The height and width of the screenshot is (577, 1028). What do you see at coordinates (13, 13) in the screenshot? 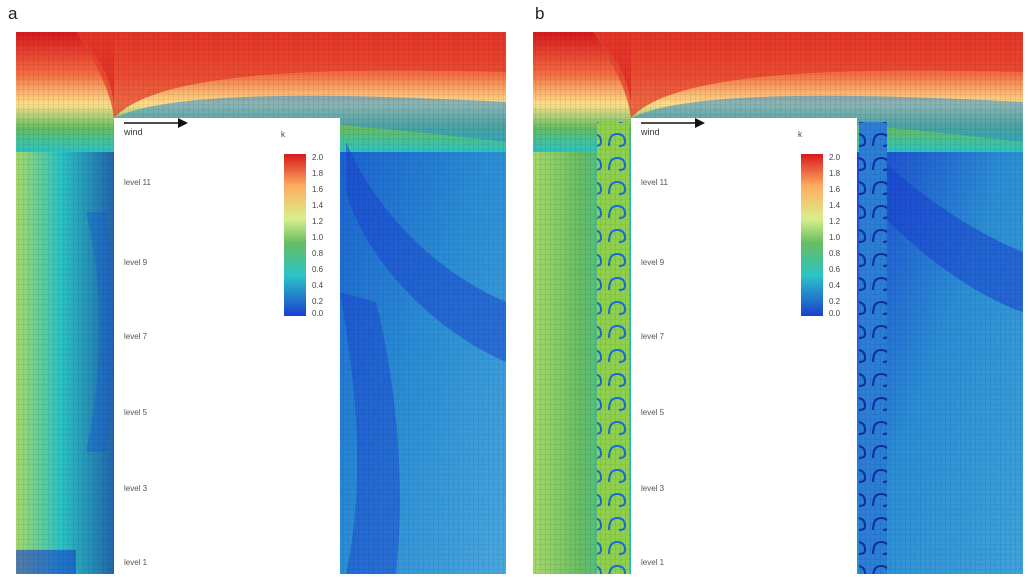
I see `panel-letter-a: a` at bounding box center [13, 13].